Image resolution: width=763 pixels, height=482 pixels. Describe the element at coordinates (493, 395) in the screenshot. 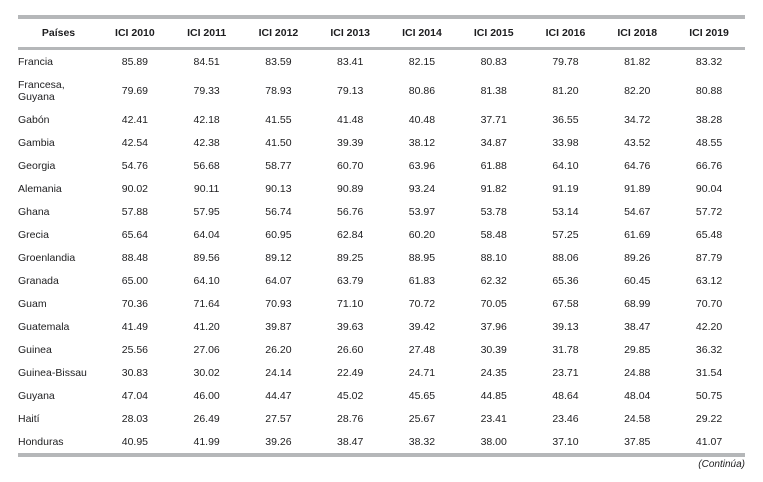

I see `value-cell: 44.85` at that location.